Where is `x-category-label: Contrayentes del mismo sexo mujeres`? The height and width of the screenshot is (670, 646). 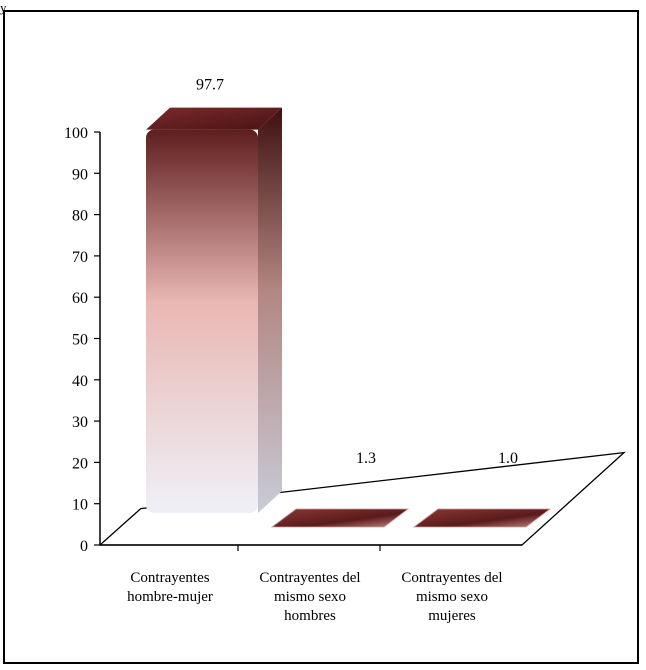 x-category-label: Contrayentes del mismo sexo mujeres is located at coordinates (451, 597).